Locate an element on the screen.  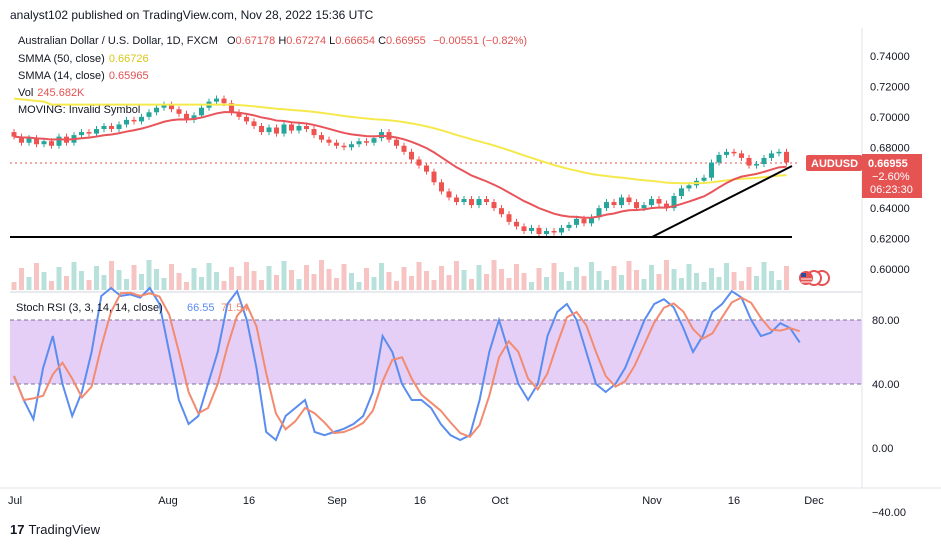
time-tick: Jul is located at coordinates (15, 501).